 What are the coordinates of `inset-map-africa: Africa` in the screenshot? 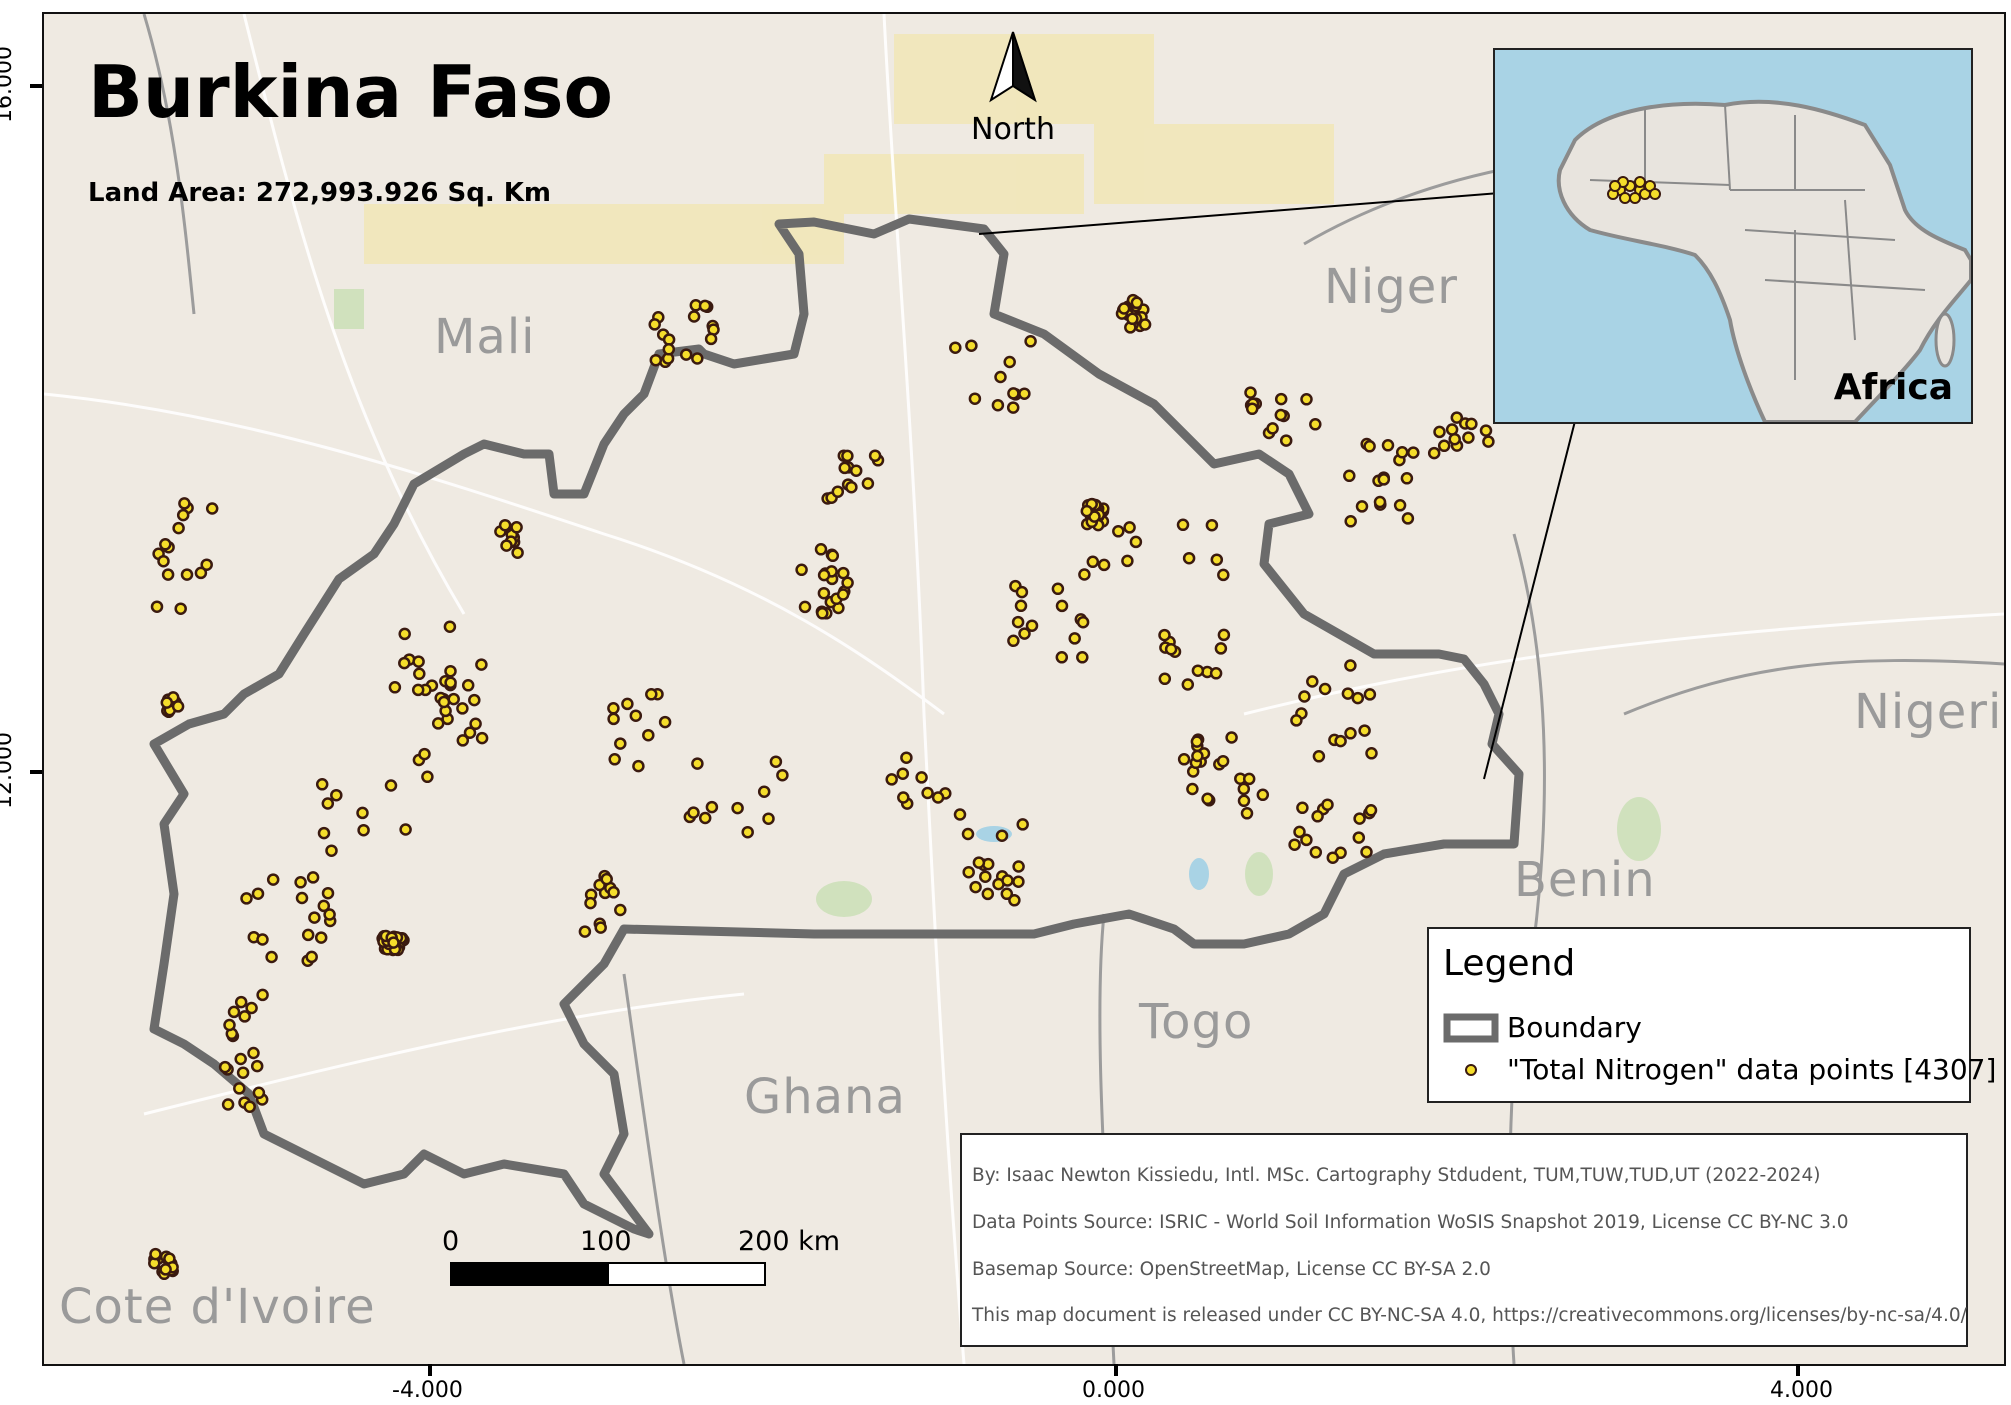 It's located at (1733, 236).